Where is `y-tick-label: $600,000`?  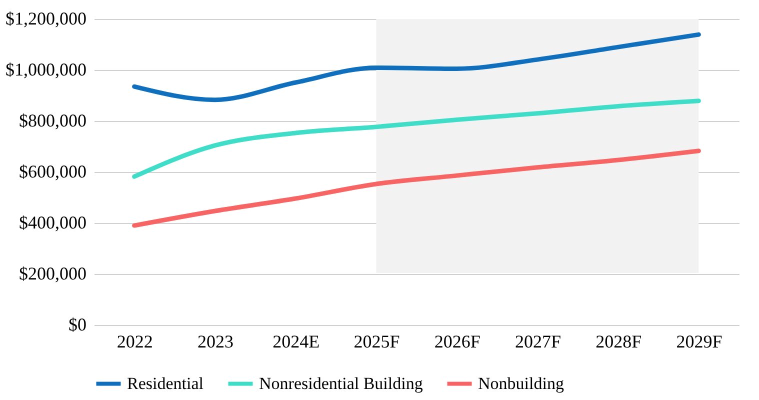 y-tick-label: $600,000 is located at coordinates (52, 172).